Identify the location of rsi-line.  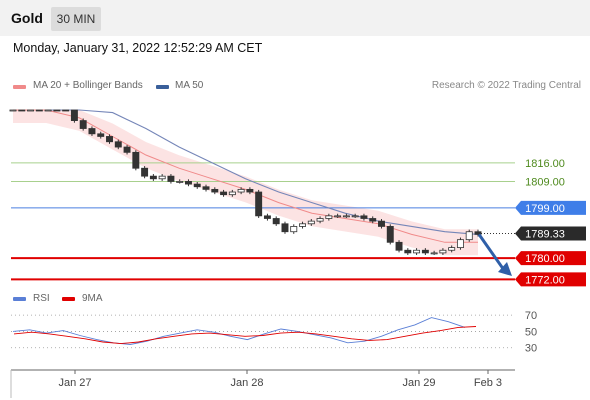
(239, 331).